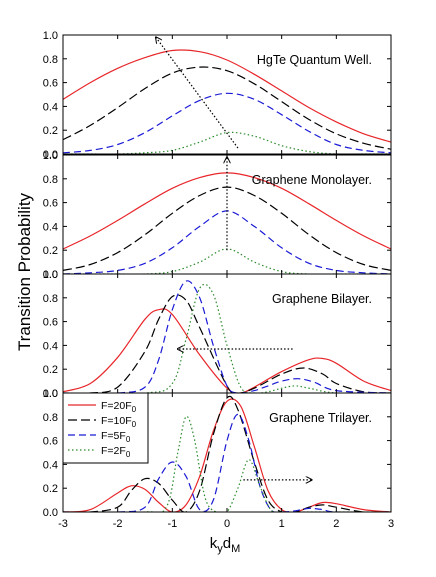 This screenshot has height=577, width=436. I want to click on panel-1-curves, so click(227, 101).